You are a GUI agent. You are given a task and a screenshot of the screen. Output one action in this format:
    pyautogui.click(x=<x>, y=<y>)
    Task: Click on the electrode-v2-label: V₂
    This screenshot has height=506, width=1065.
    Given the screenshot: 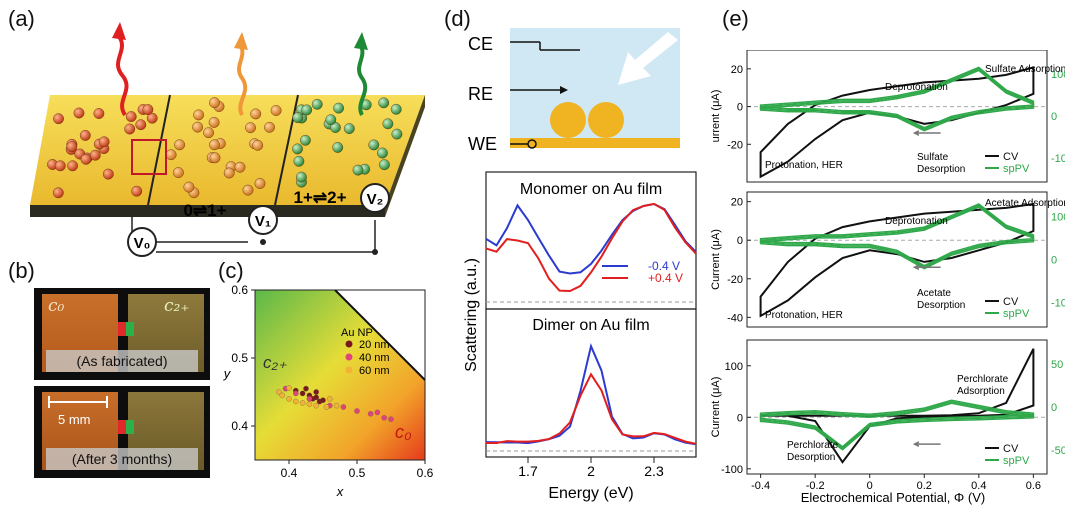 What is the action you would take?
    pyautogui.click(x=375, y=199)
    